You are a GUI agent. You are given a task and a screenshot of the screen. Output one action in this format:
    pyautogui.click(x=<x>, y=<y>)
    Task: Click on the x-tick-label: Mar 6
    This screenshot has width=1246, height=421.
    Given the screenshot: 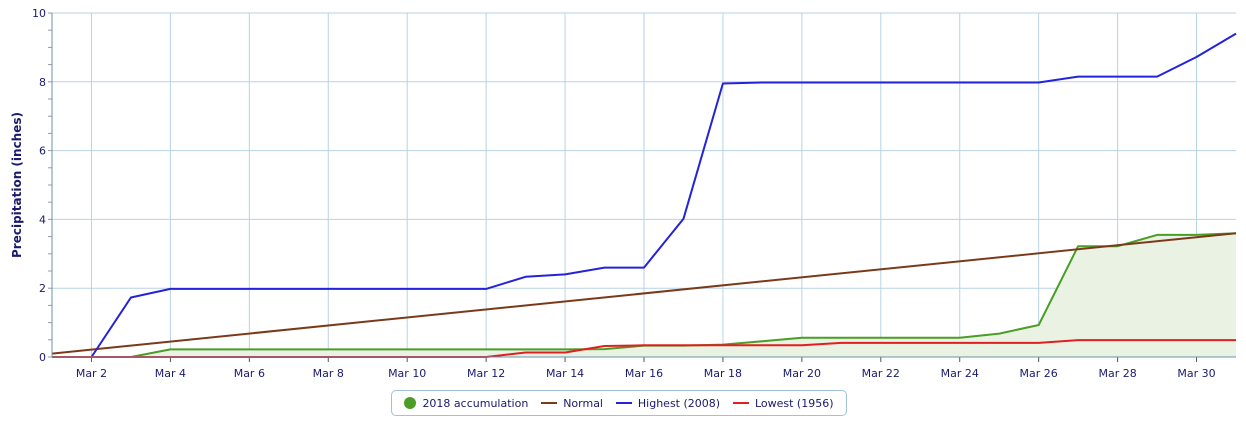 What is the action you would take?
    pyautogui.click(x=249, y=373)
    